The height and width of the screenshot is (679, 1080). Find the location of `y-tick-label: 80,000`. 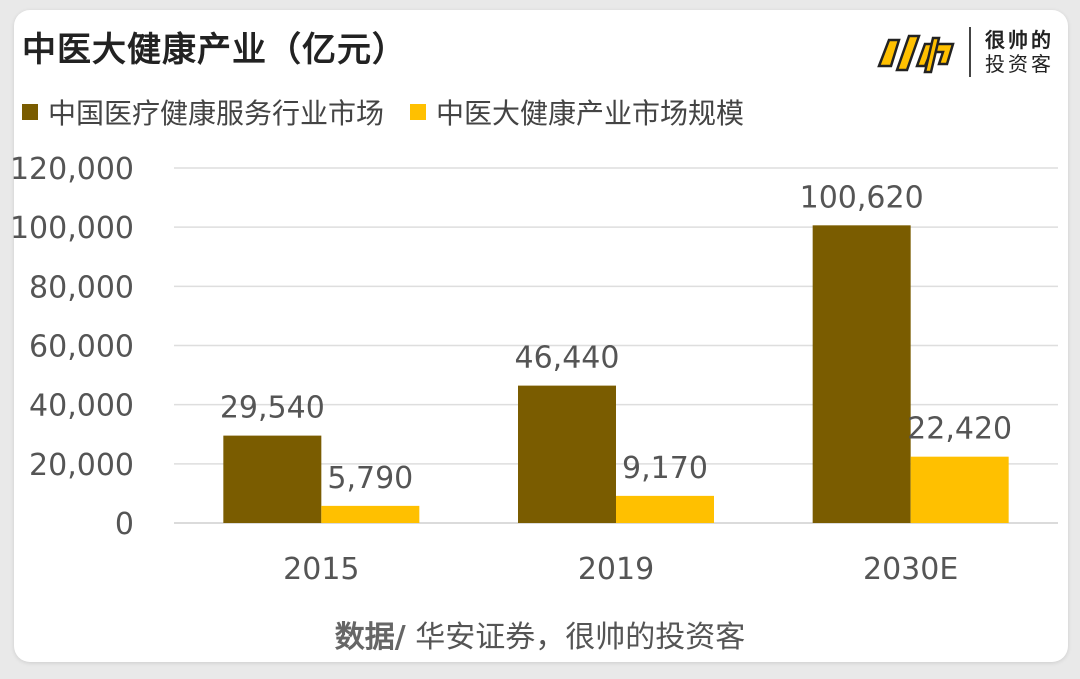

y-tick-label: 80,000 is located at coordinates (81, 287).